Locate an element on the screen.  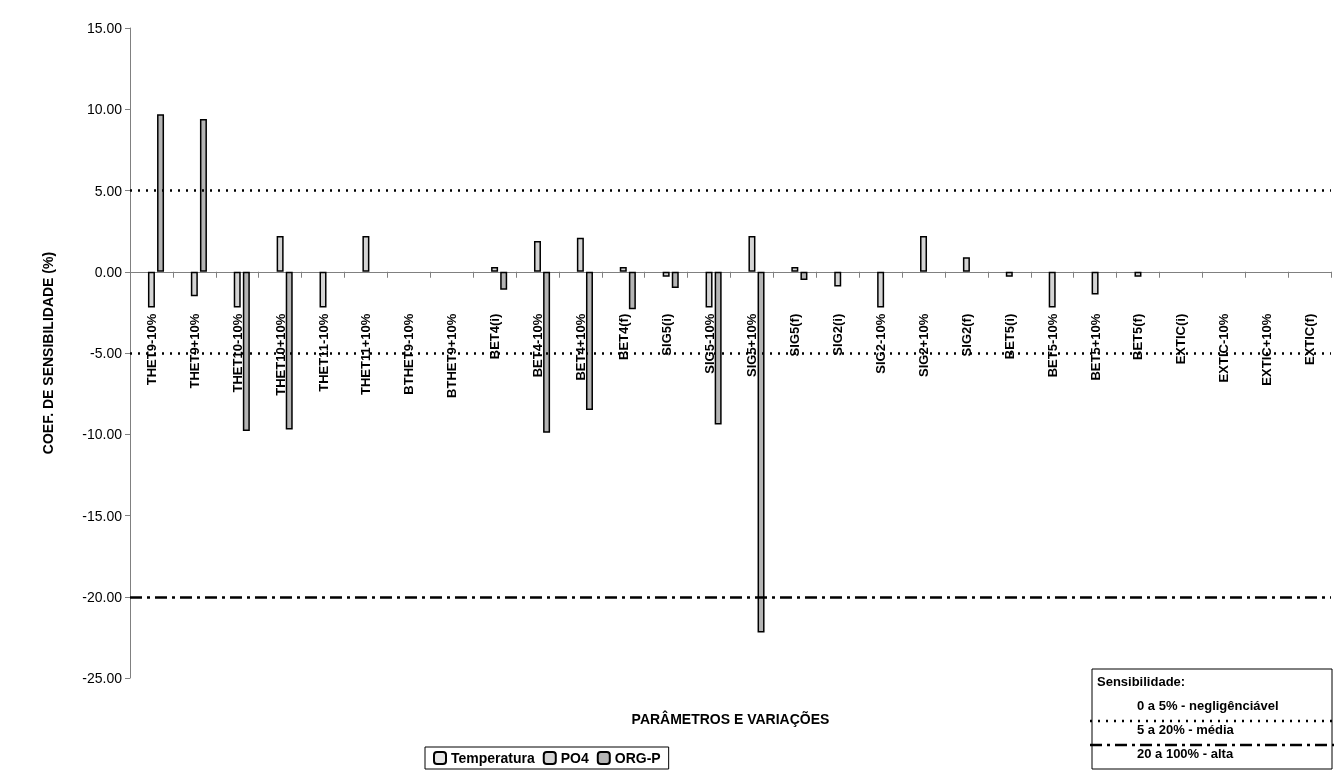
x-tick-label: THET11-10% is located at coordinates (323, 352).